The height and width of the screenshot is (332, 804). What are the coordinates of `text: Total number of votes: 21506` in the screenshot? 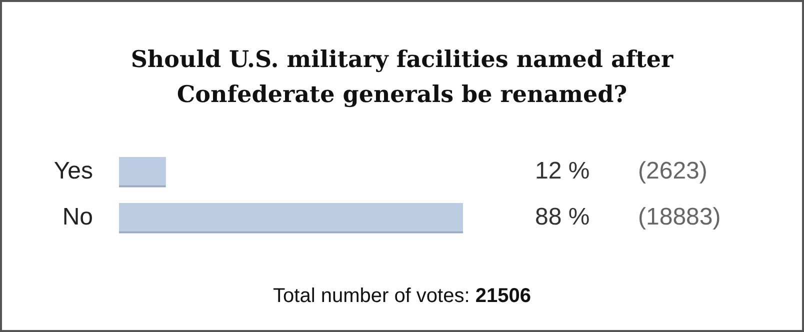 It's located at (402, 296).